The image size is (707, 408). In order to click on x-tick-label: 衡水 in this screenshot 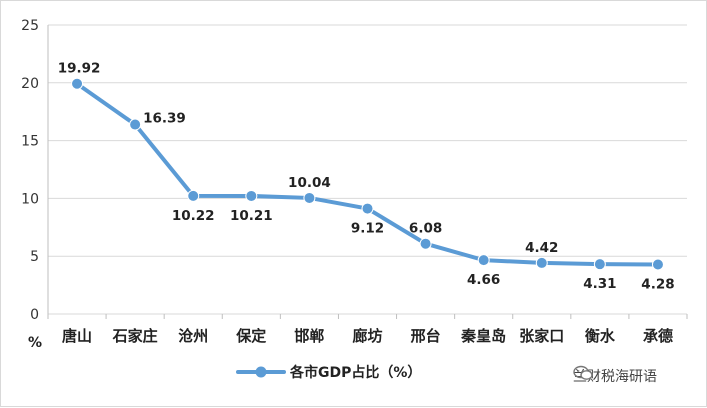, I will do `click(600, 336)`.